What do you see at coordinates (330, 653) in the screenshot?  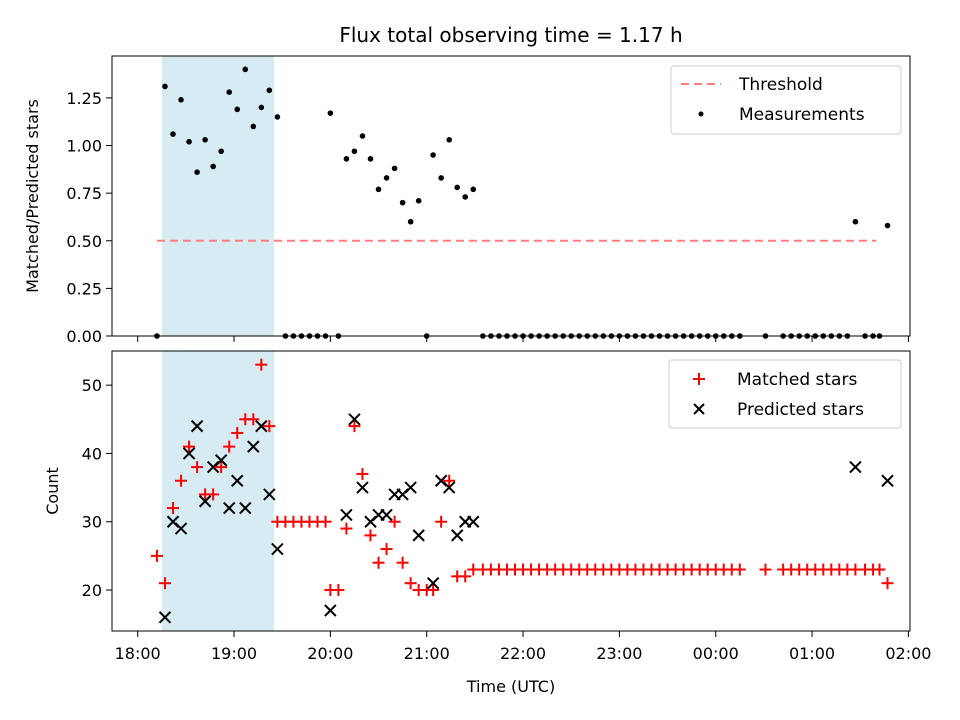 I see `xtick-label: 20:00` at bounding box center [330, 653].